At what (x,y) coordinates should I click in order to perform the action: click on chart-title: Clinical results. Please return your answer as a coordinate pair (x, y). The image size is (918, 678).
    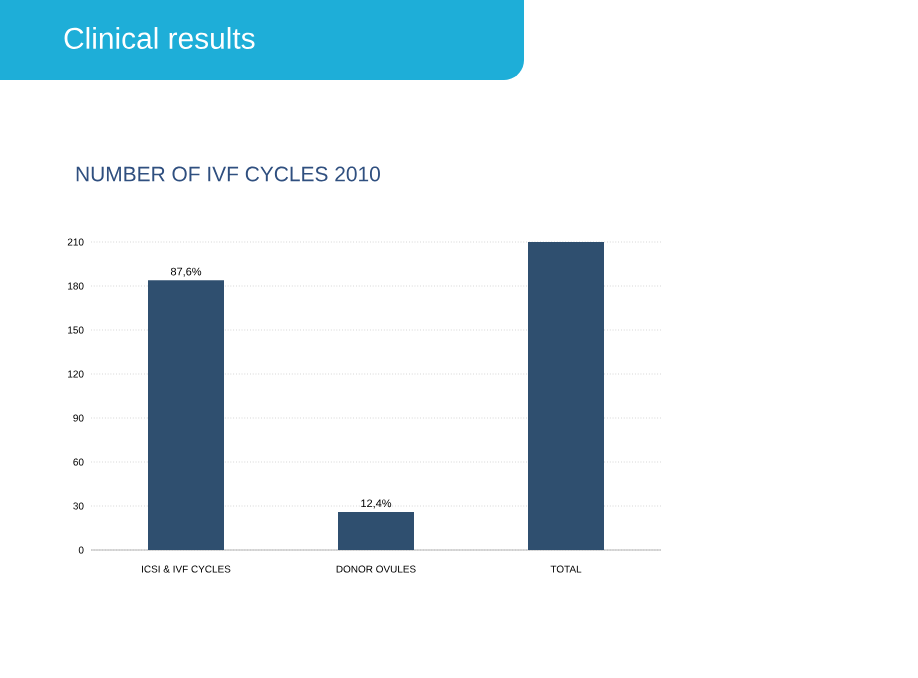
    Looking at the image, I should click on (159, 38).